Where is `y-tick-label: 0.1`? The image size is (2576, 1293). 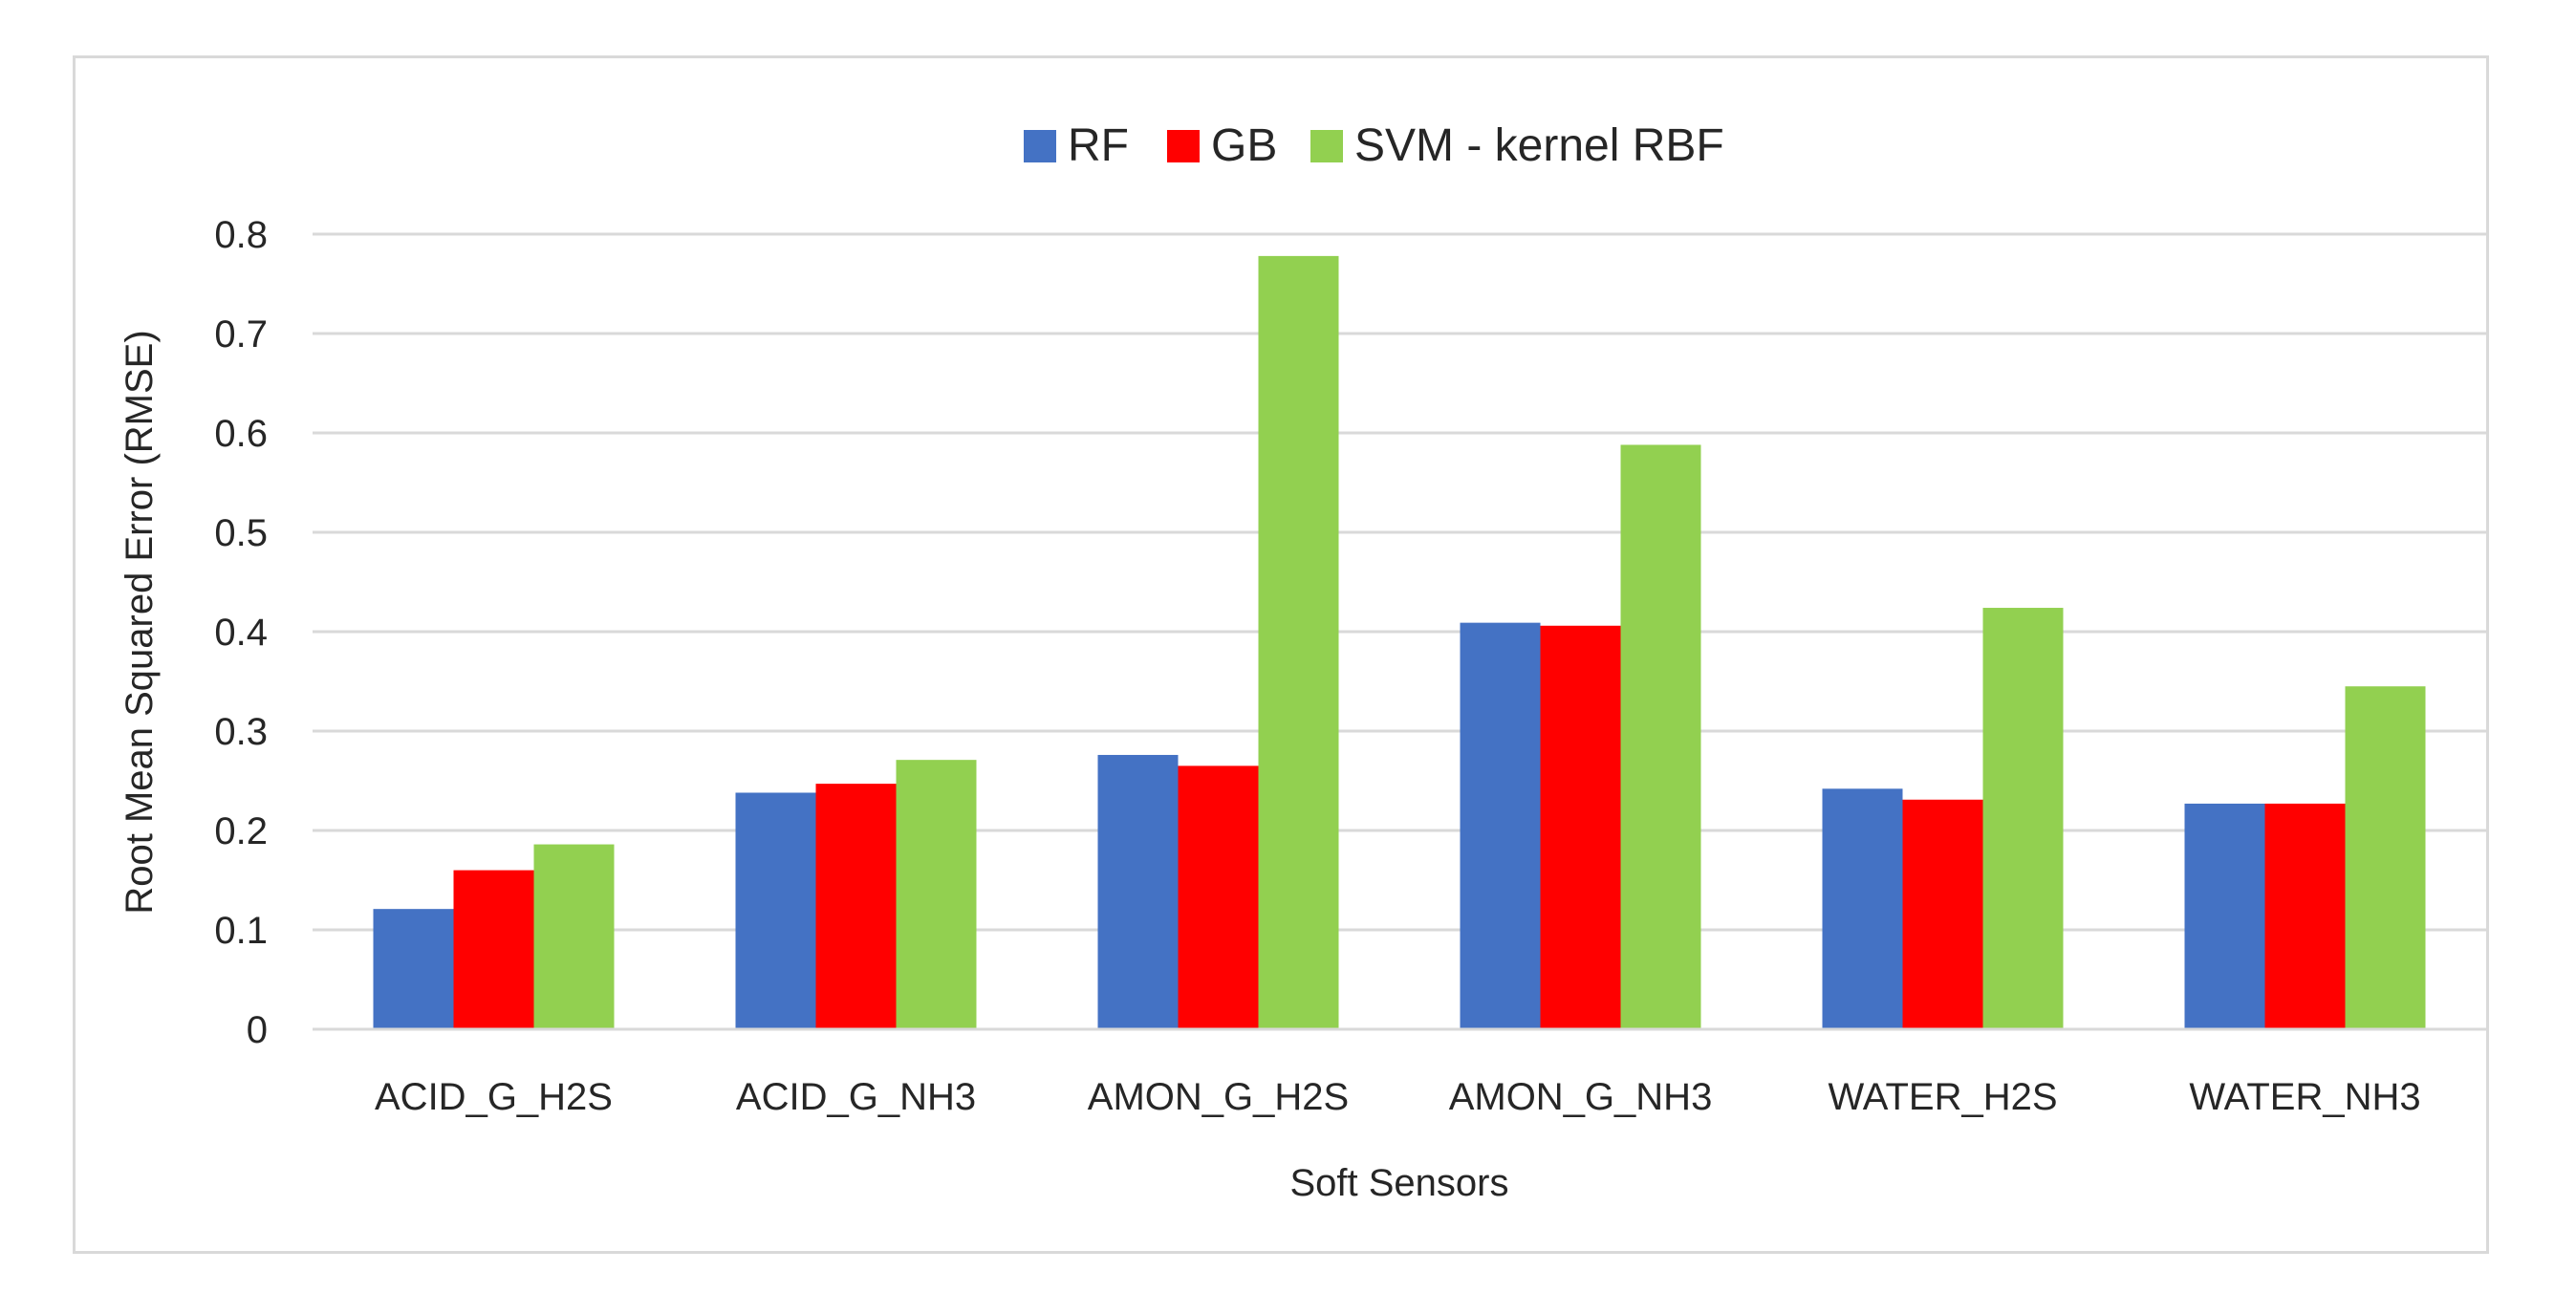 y-tick-label: 0.1 is located at coordinates (241, 931).